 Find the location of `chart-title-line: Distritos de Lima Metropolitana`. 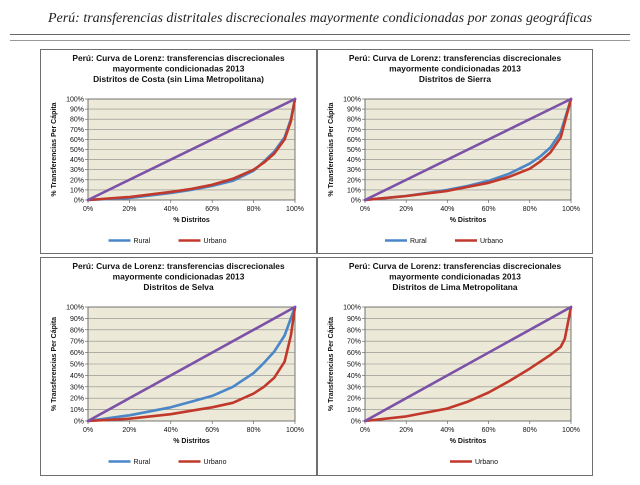

chart-title-line: Distritos de Lima Metropolitana is located at coordinates (455, 287).